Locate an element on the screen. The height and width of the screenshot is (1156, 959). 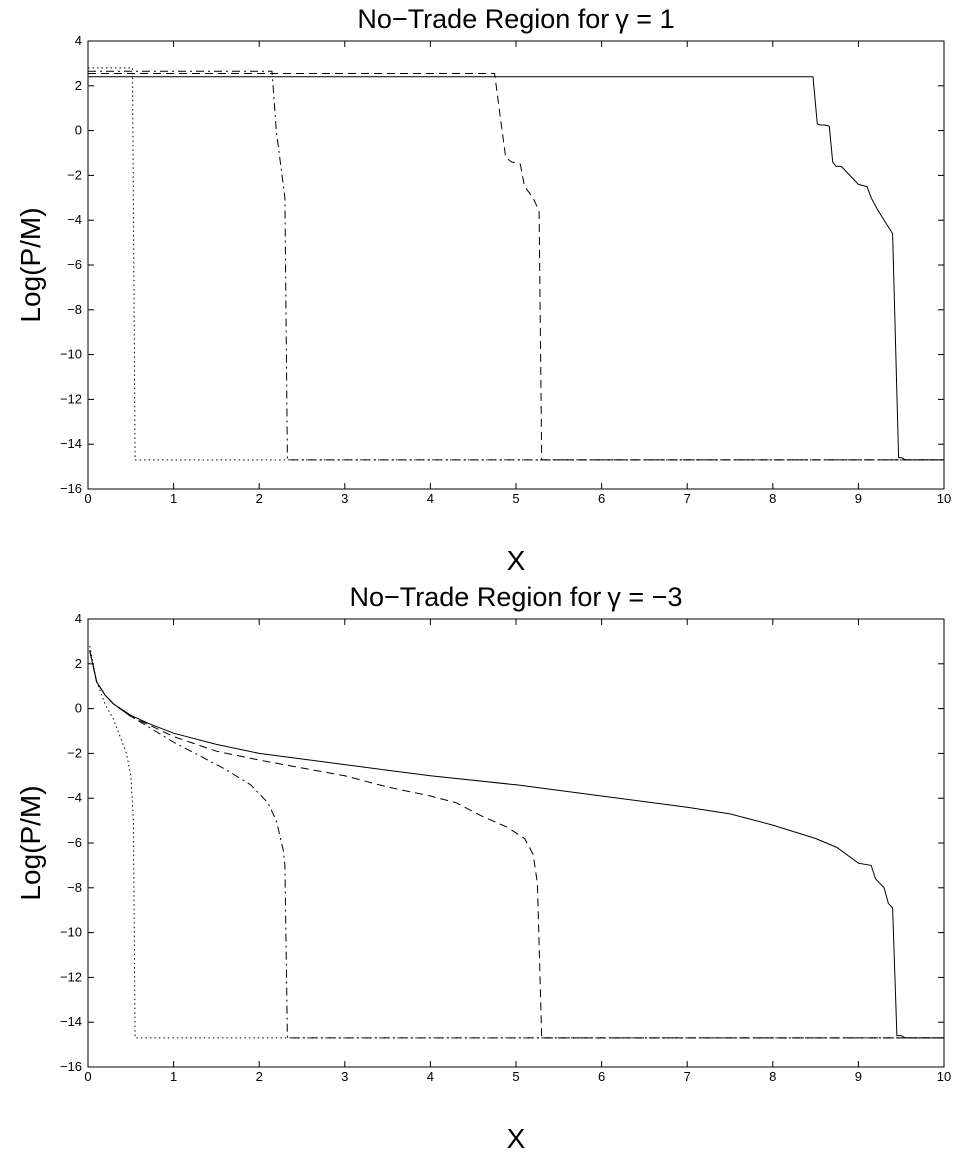
chart-title-symbol: γ = 1 is located at coordinates (644, 19).